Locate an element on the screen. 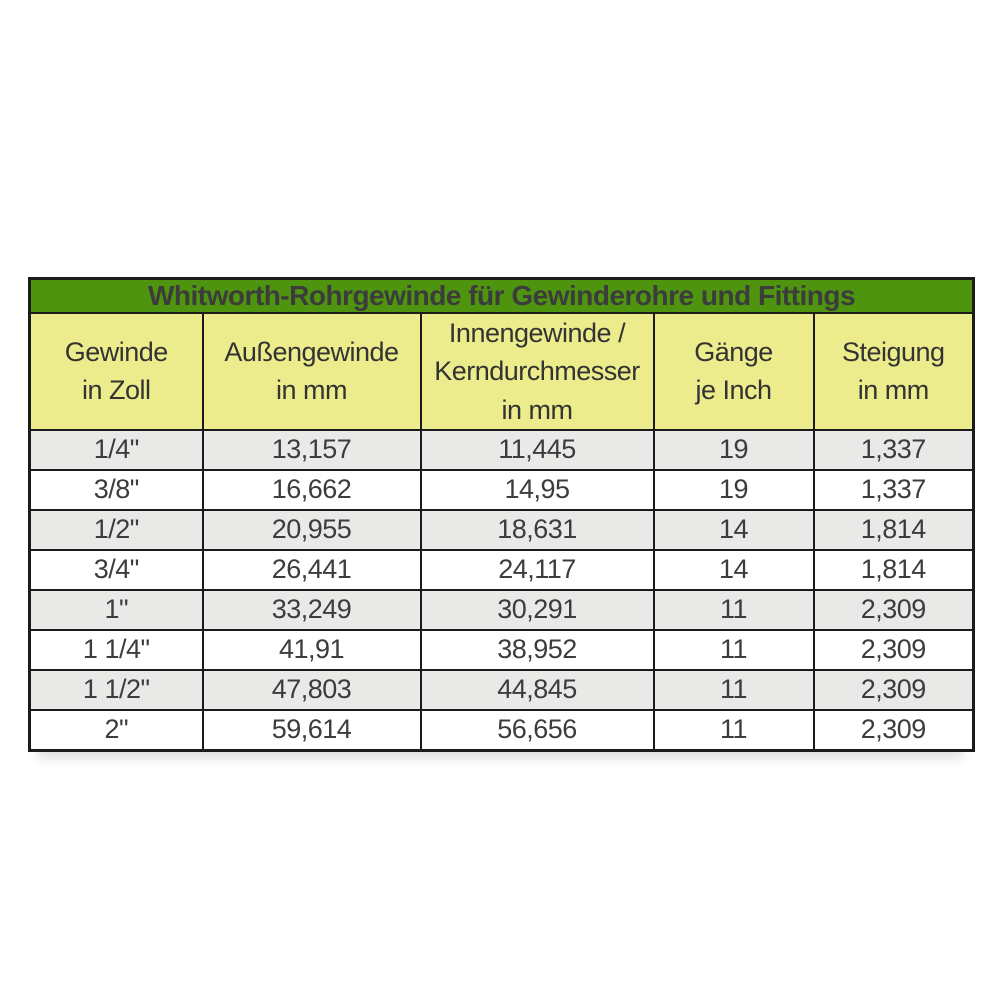  table-cell: 16,662 is located at coordinates (311, 489).